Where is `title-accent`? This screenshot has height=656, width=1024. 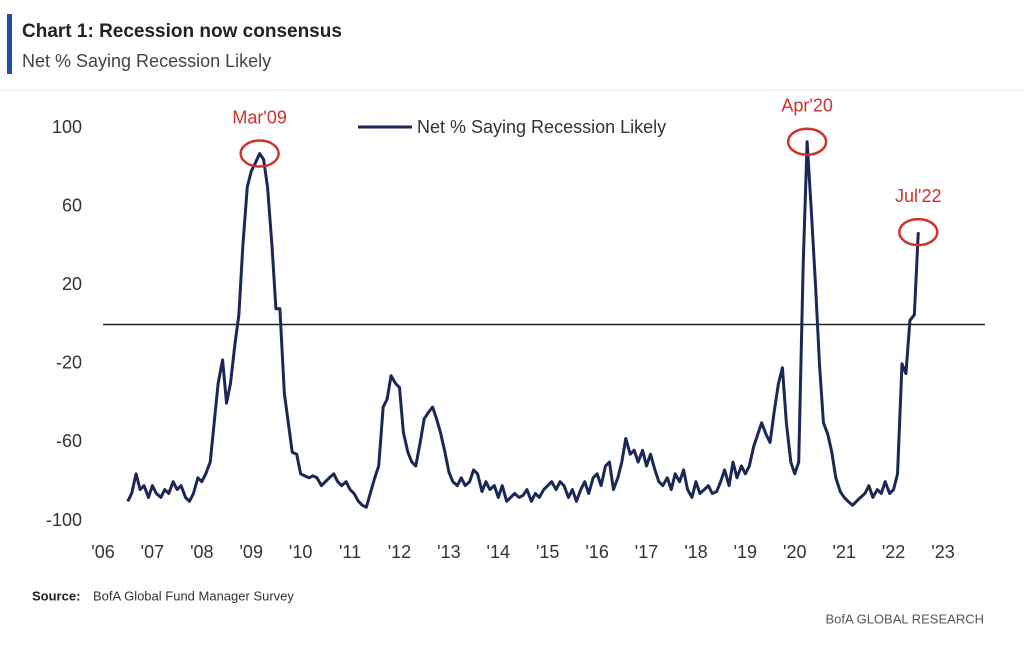 title-accent is located at coordinates (9, 44).